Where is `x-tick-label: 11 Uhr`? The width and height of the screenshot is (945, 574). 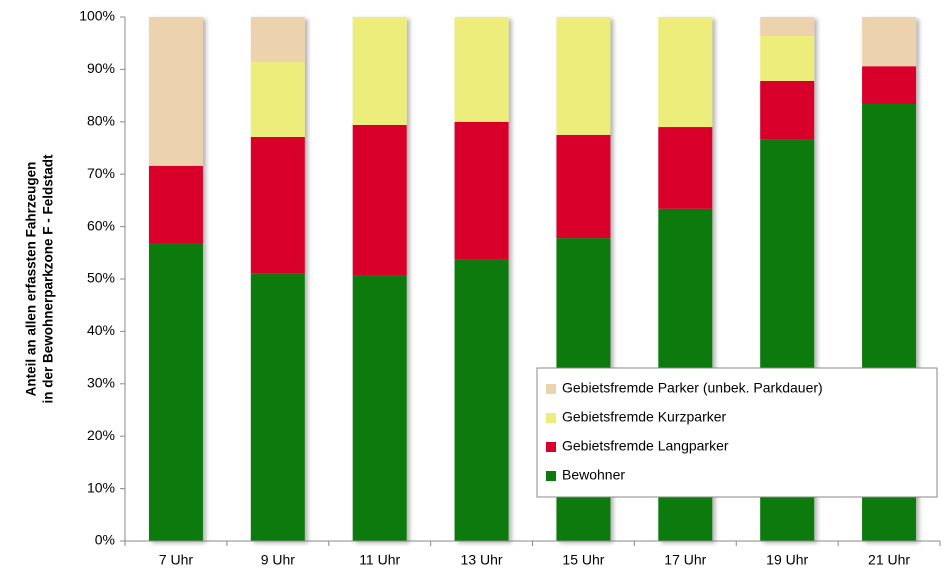
x-tick-label: 11 Uhr is located at coordinates (379, 560).